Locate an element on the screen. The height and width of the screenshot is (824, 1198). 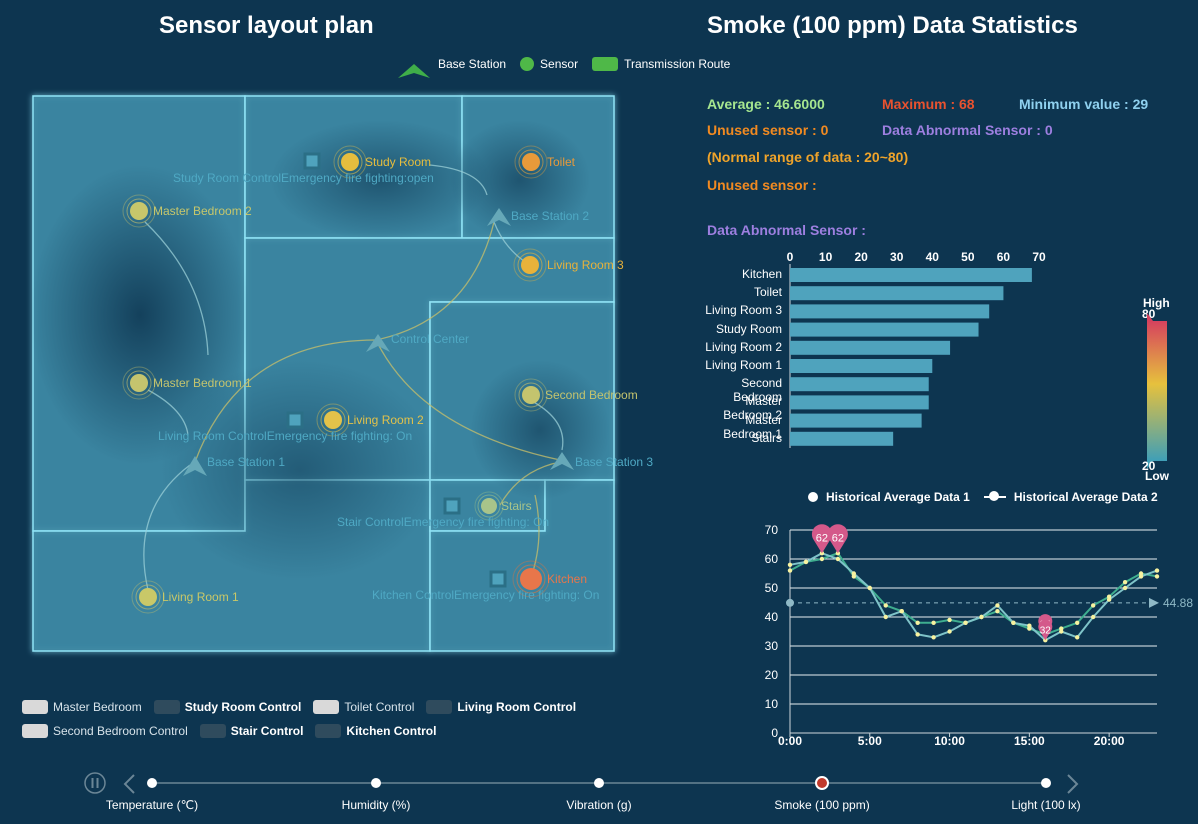
room-kitchen is located at coordinates (522, 565).